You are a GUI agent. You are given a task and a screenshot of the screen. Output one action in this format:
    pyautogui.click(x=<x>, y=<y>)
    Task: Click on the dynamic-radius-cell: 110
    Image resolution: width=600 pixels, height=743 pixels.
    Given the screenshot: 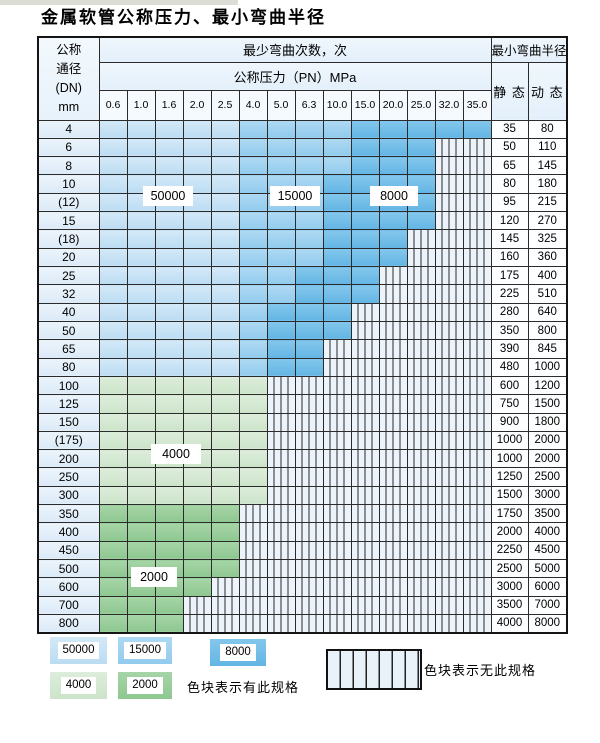 What is the action you would take?
    pyautogui.click(x=547, y=147)
    